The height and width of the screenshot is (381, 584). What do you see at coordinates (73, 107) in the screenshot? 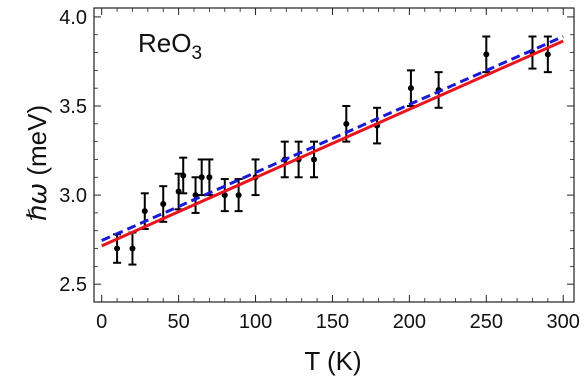
I see `y-tick-label: 3.5` at bounding box center [73, 107].